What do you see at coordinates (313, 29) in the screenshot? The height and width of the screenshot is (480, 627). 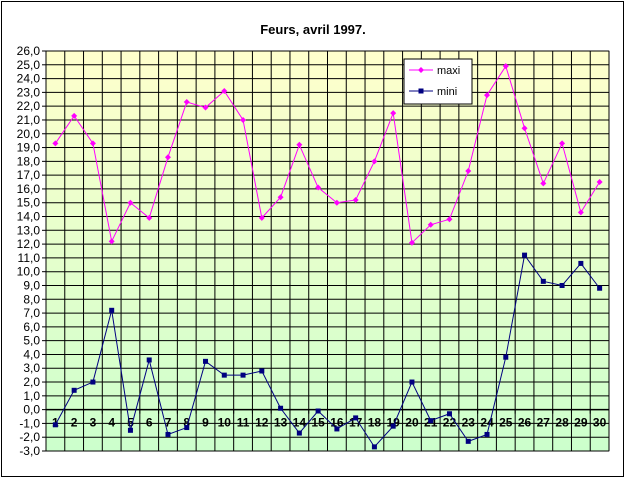 I see `chart-title: Feurs, avril 1997.` at bounding box center [313, 29].